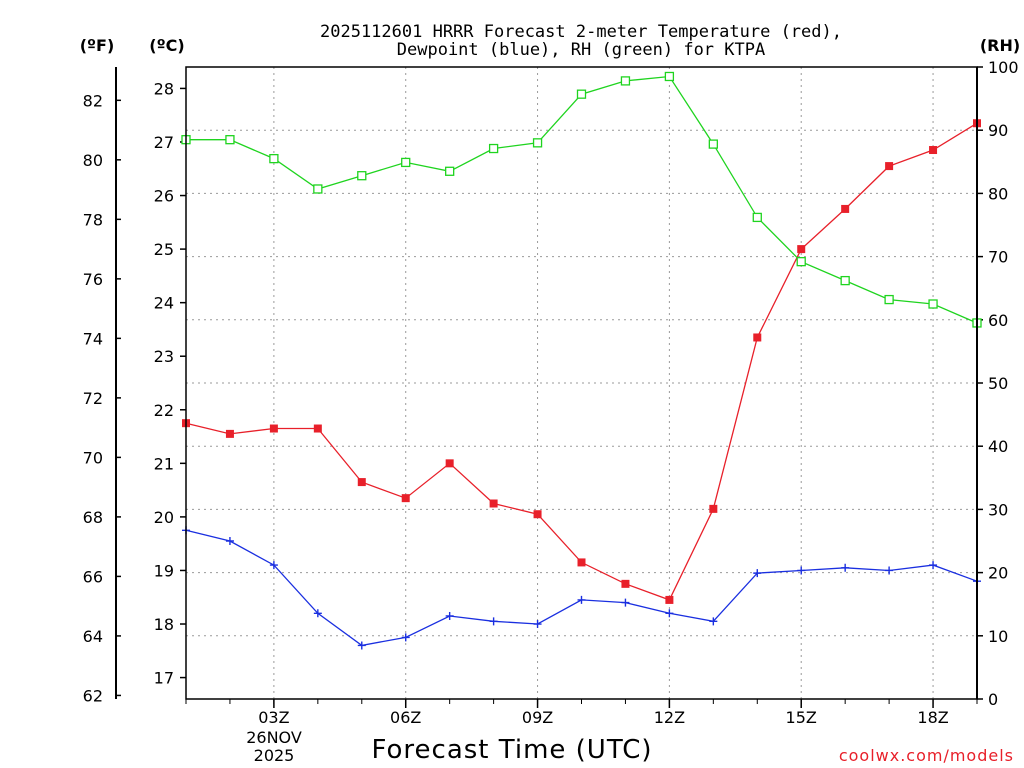 The width and height of the screenshot is (1024, 768). I want to click on x-tick-label: 12Z, so click(669, 717).